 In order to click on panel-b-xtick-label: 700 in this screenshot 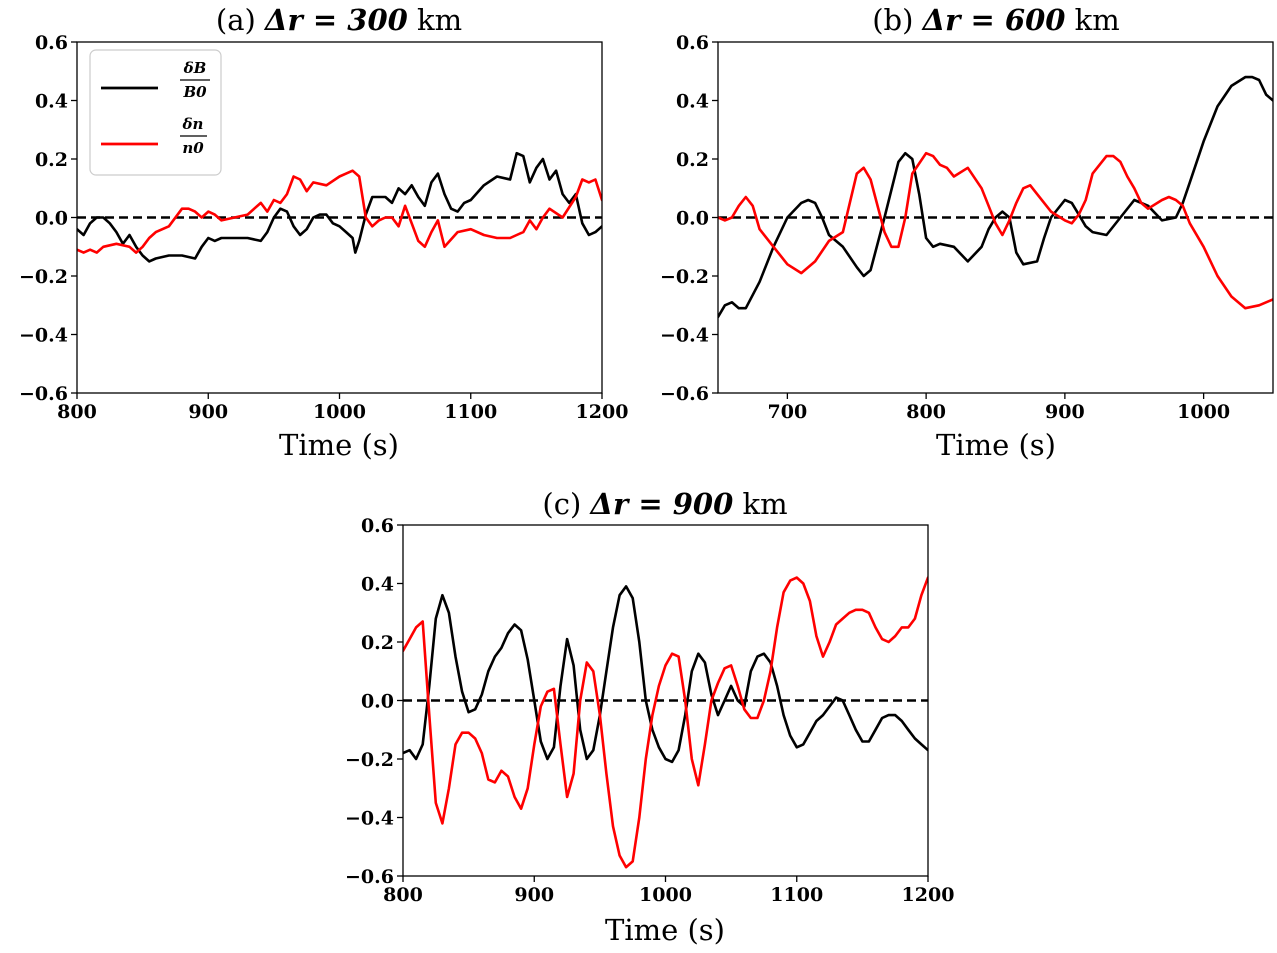, I will do `click(788, 412)`.